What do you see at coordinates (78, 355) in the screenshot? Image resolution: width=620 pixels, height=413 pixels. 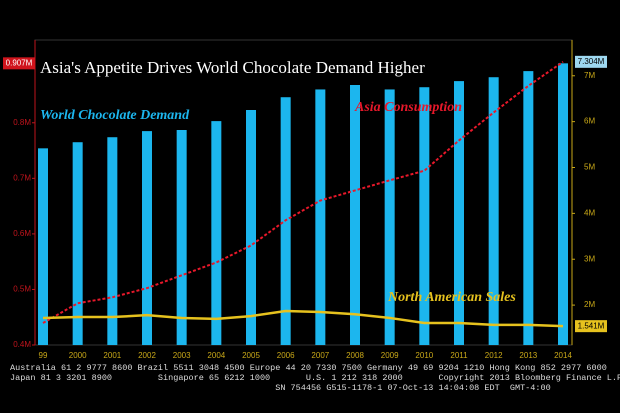 I see `x-tick-label: 2000` at bounding box center [78, 355].